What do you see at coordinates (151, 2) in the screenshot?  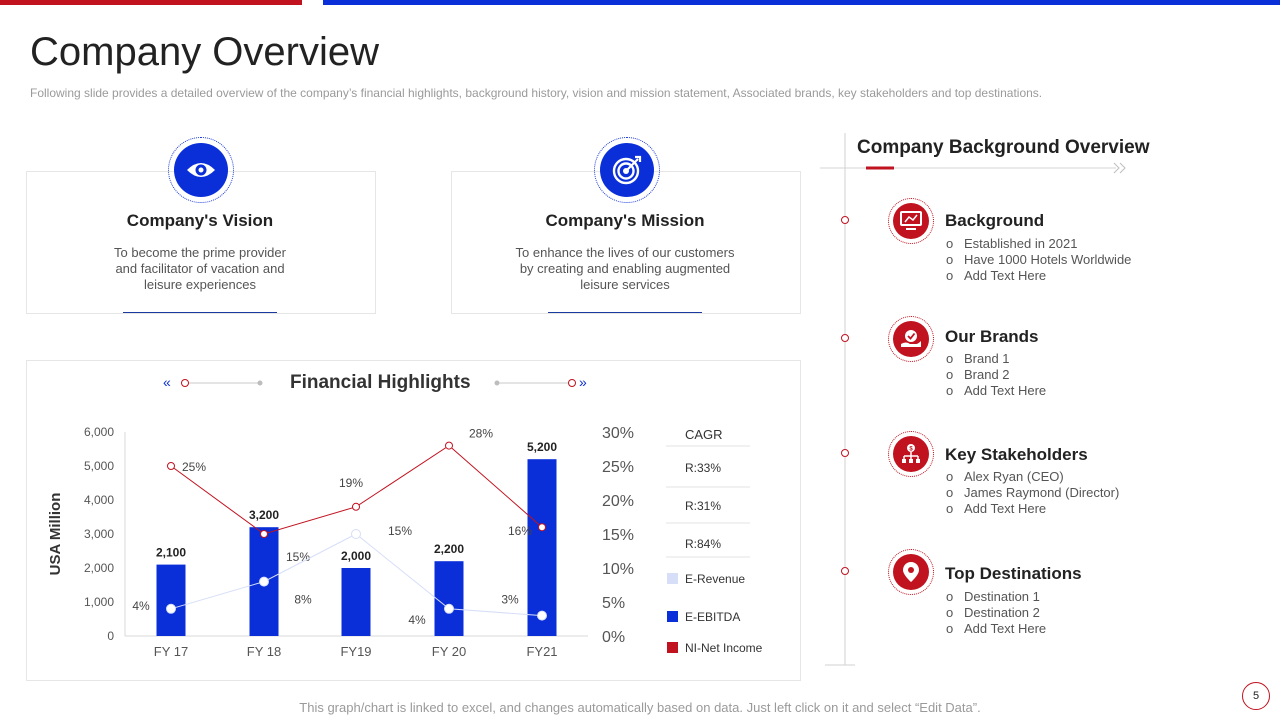 I see `top-red-bar` at bounding box center [151, 2].